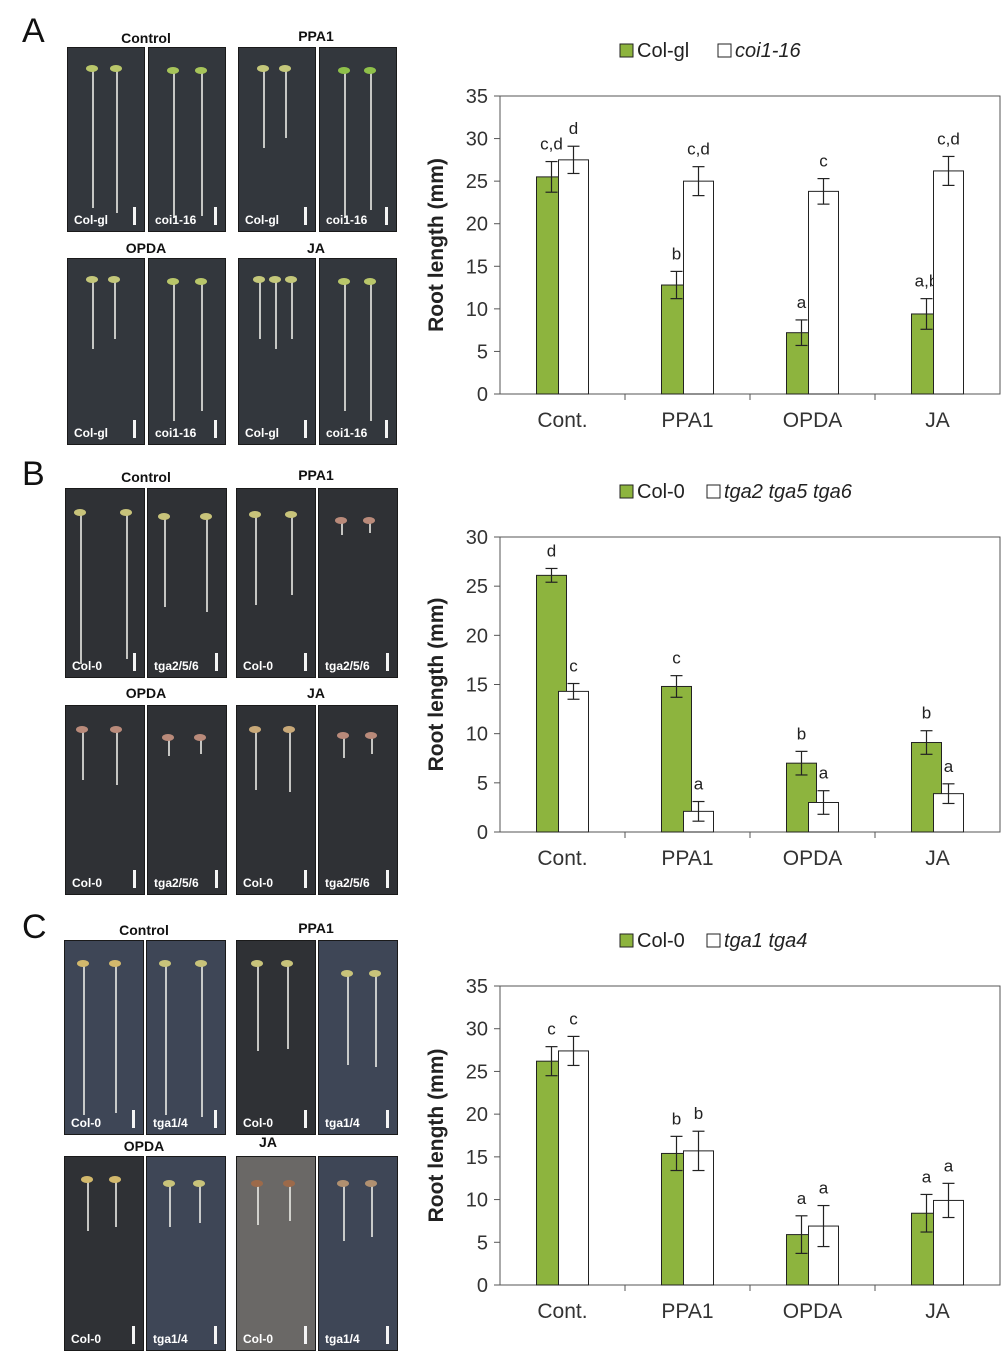 The image size is (1003, 1352). Describe the element at coordinates (33, 474) in the screenshot. I see `panel-letter-b: B` at that location.